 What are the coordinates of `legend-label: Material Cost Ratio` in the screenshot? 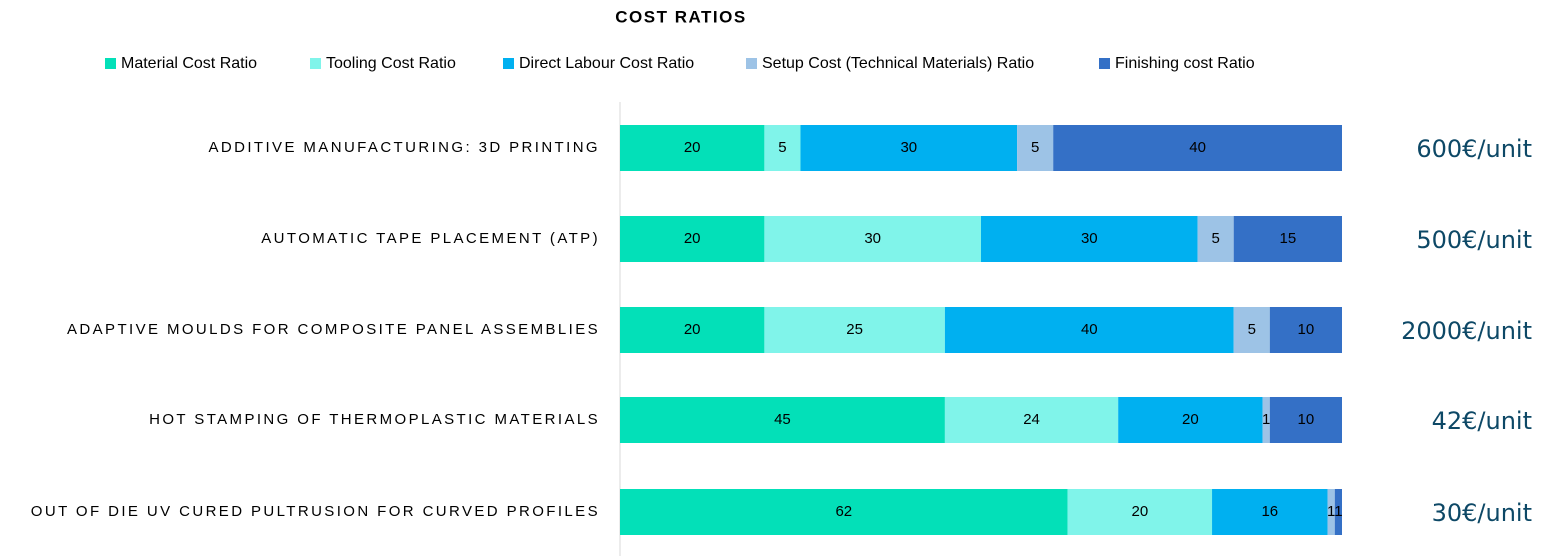 It's located at (189, 63).